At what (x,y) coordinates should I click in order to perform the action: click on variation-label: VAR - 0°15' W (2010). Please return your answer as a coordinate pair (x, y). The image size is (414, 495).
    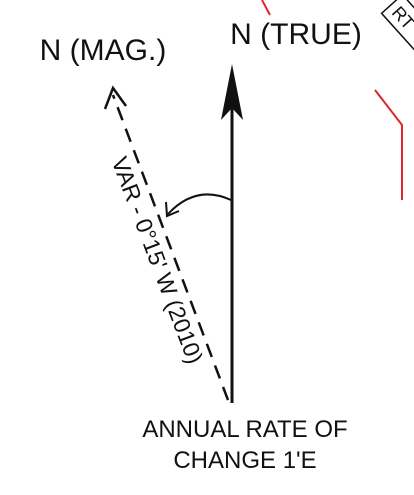
    Looking at the image, I should click on (158, 260).